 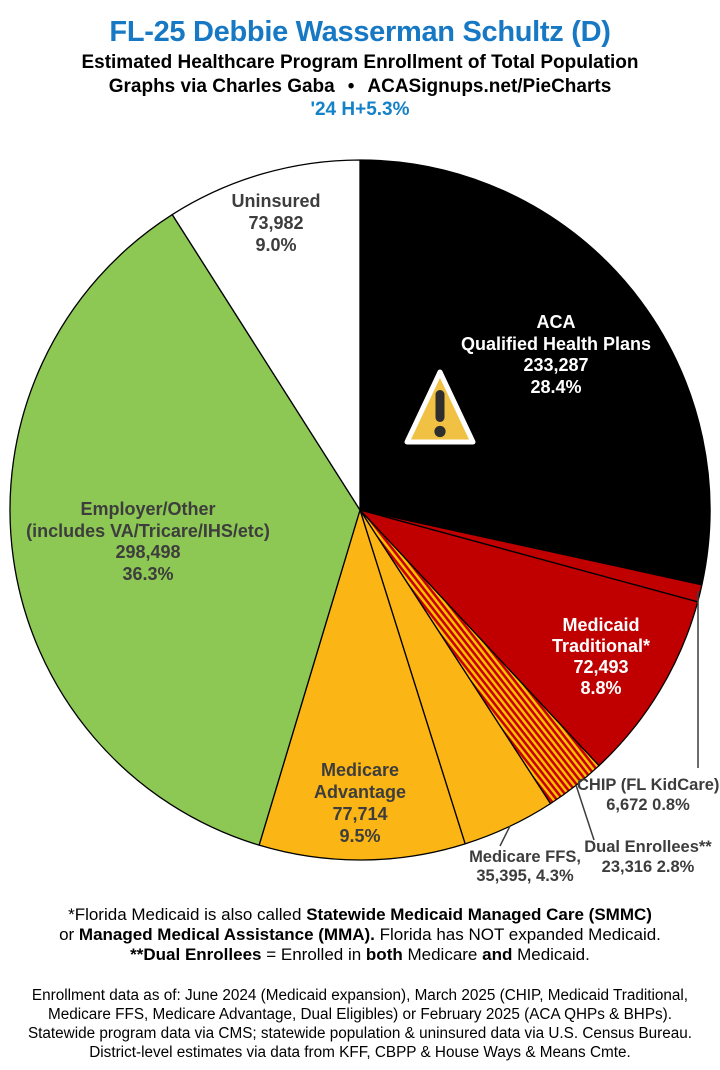 I want to click on footnote-segment: both, so click(x=384, y=954).